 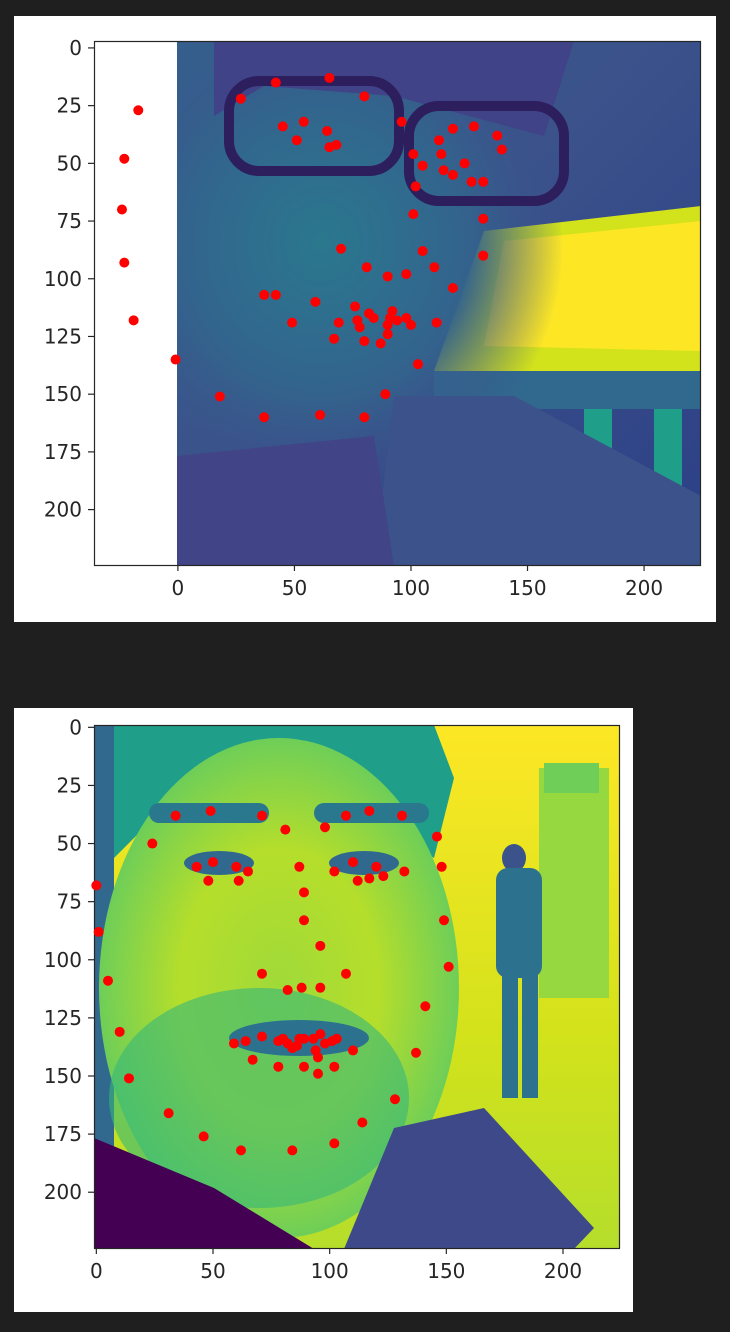 What do you see at coordinates (272, 981) in the screenshot?
I see `chart-2-landmarks` at bounding box center [272, 981].